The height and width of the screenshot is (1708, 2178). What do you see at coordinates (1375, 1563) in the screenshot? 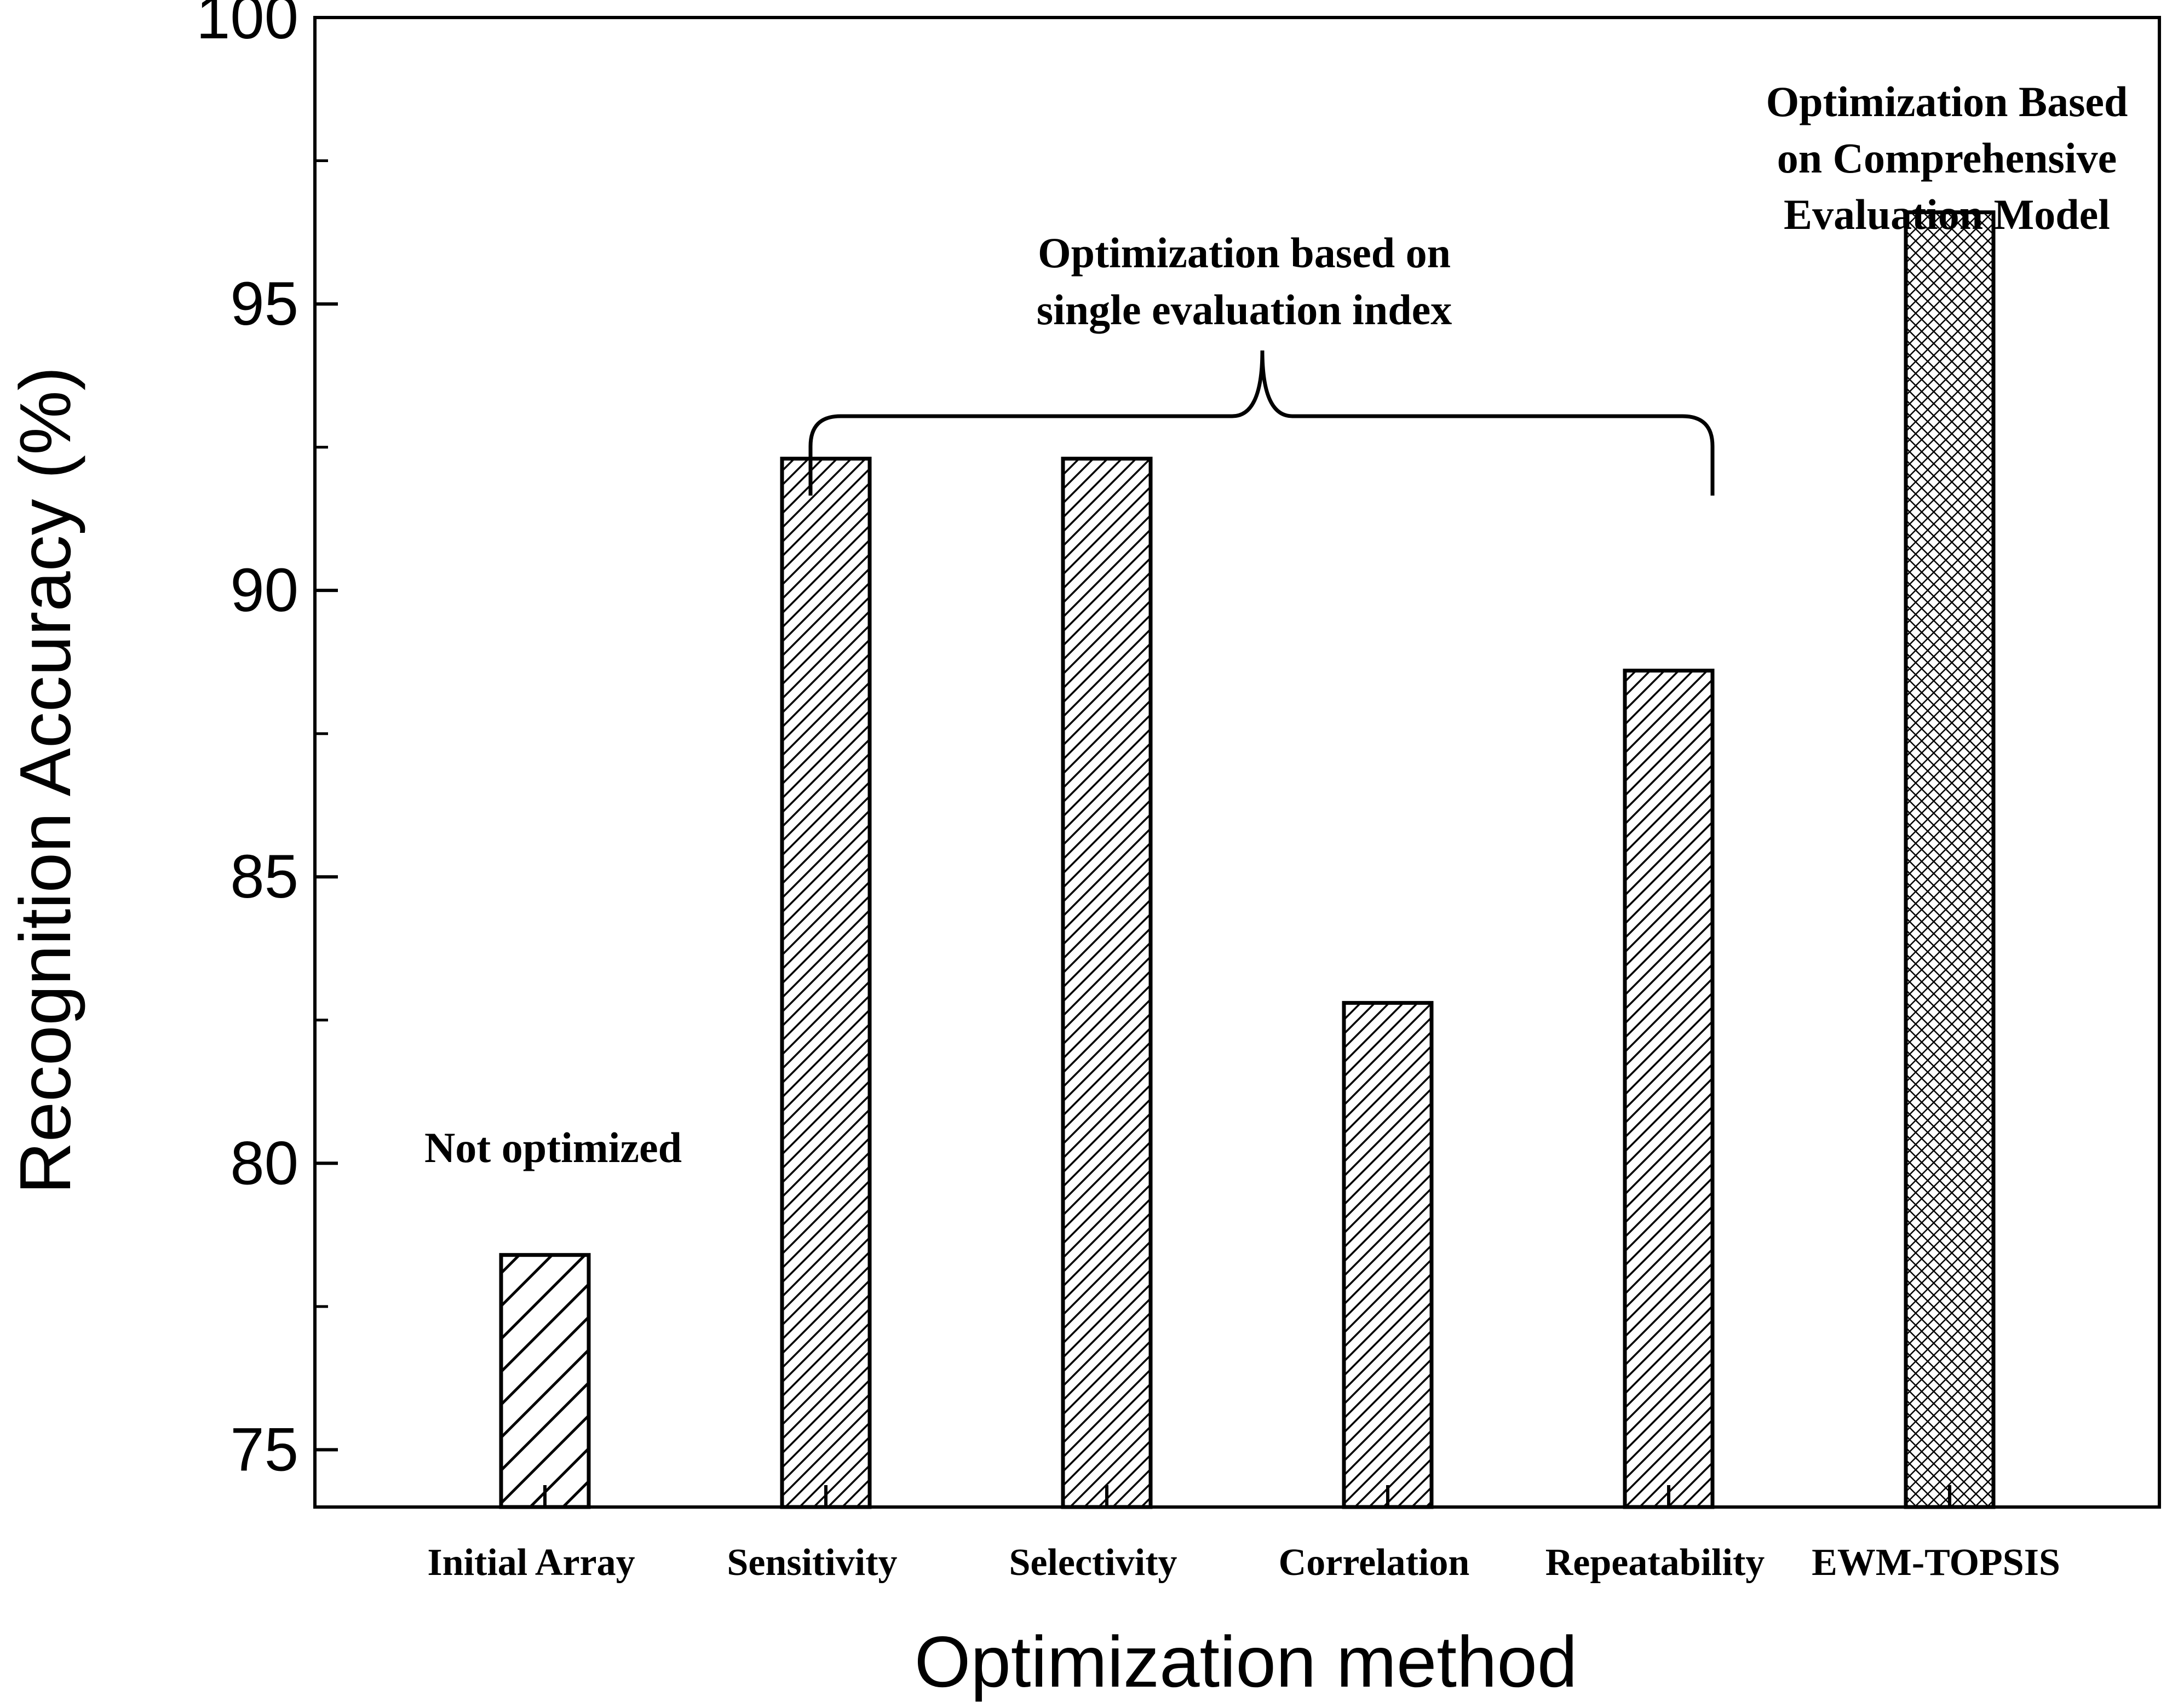
I see `x-tick-label-correlation: Correlation` at bounding box center [1375, 1563].